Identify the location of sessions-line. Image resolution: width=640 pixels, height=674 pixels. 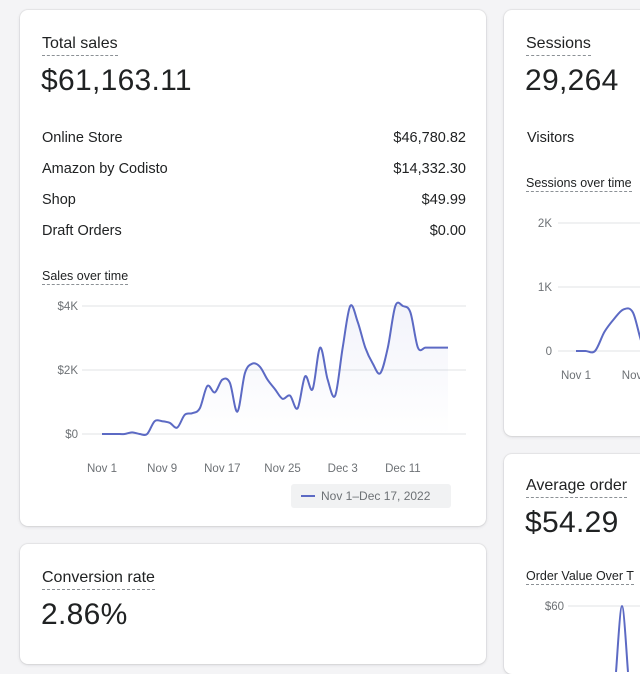
(608, 330).